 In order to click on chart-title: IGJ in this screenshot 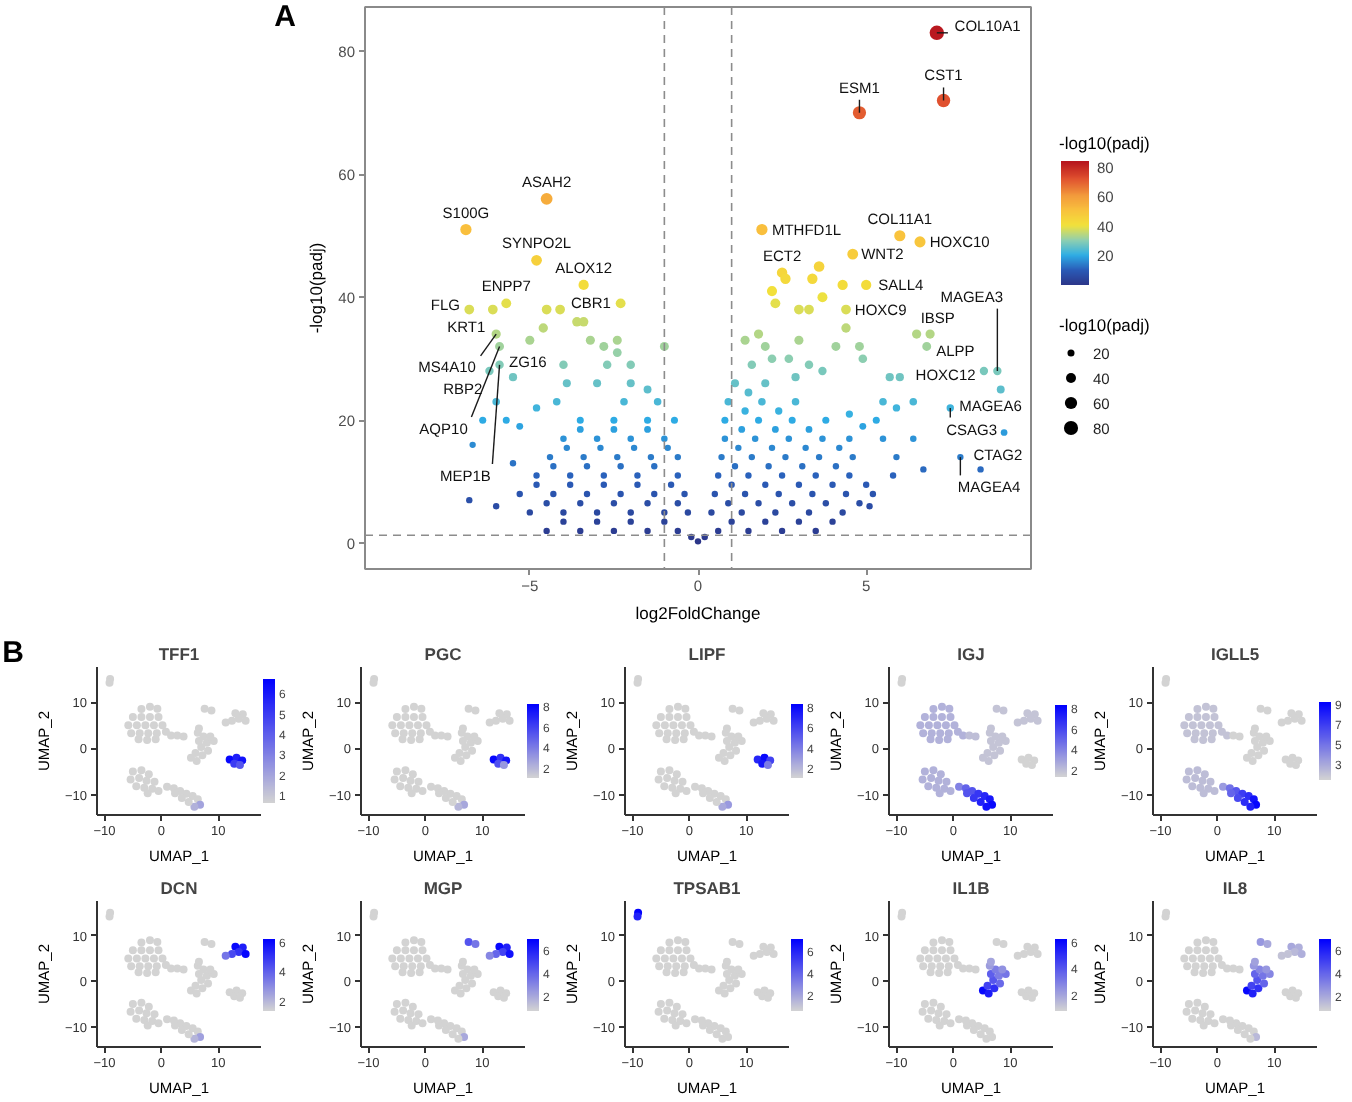, I will do `click(971, 654)`.